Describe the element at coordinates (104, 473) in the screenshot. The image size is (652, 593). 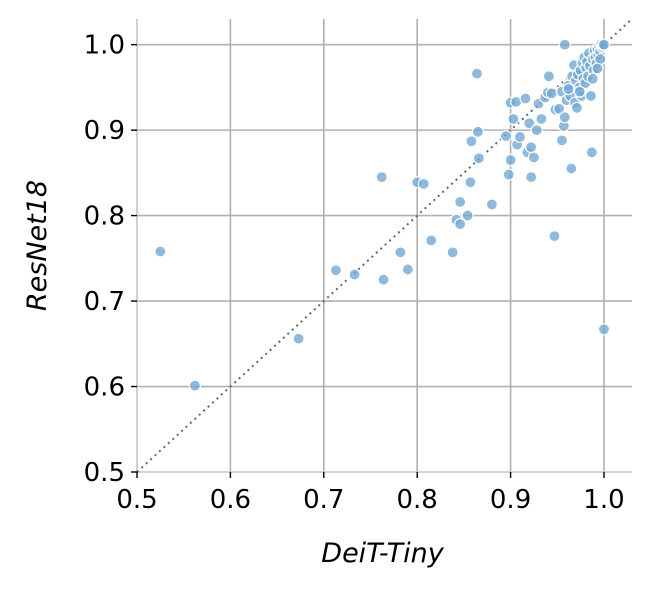
I see `y-tick-label: 0.5` at that location.